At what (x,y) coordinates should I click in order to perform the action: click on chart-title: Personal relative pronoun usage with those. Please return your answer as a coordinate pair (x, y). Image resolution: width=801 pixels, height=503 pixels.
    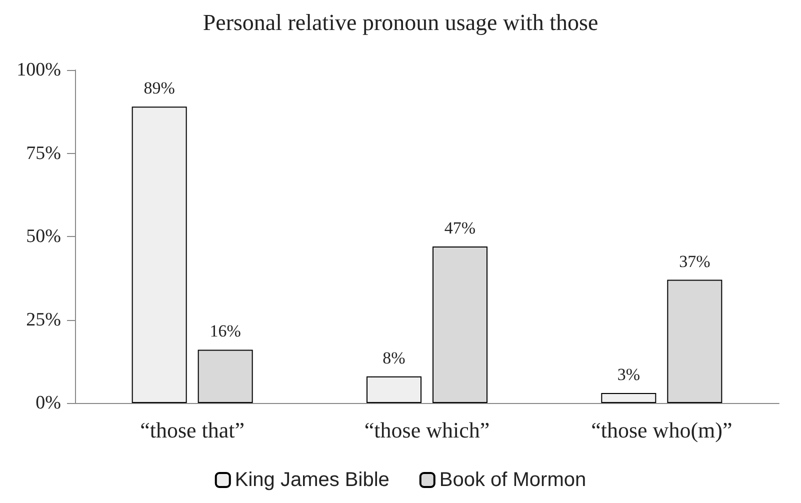
    Looking at the image, I should click on (400, 22).